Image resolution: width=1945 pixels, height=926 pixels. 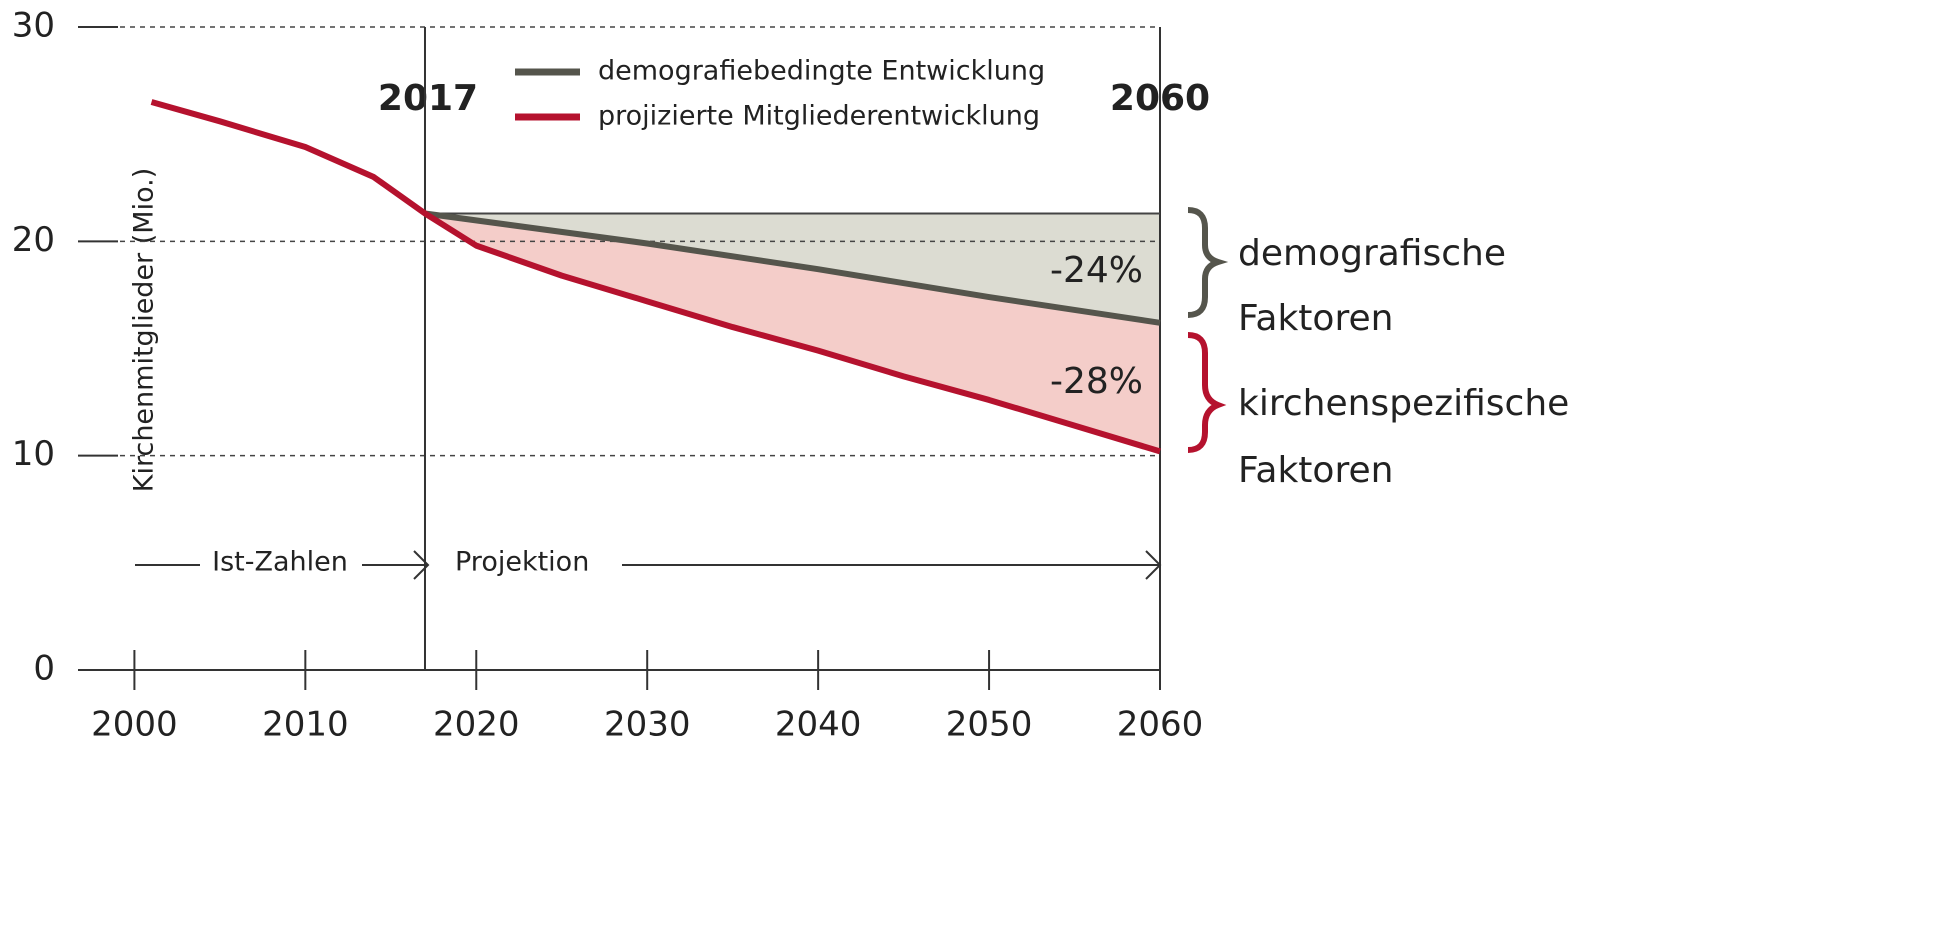 What do you see at coordinates (647, 725) in the screenshot?
I see `x-tick-label: 2030` at bounding box center [647, 725].